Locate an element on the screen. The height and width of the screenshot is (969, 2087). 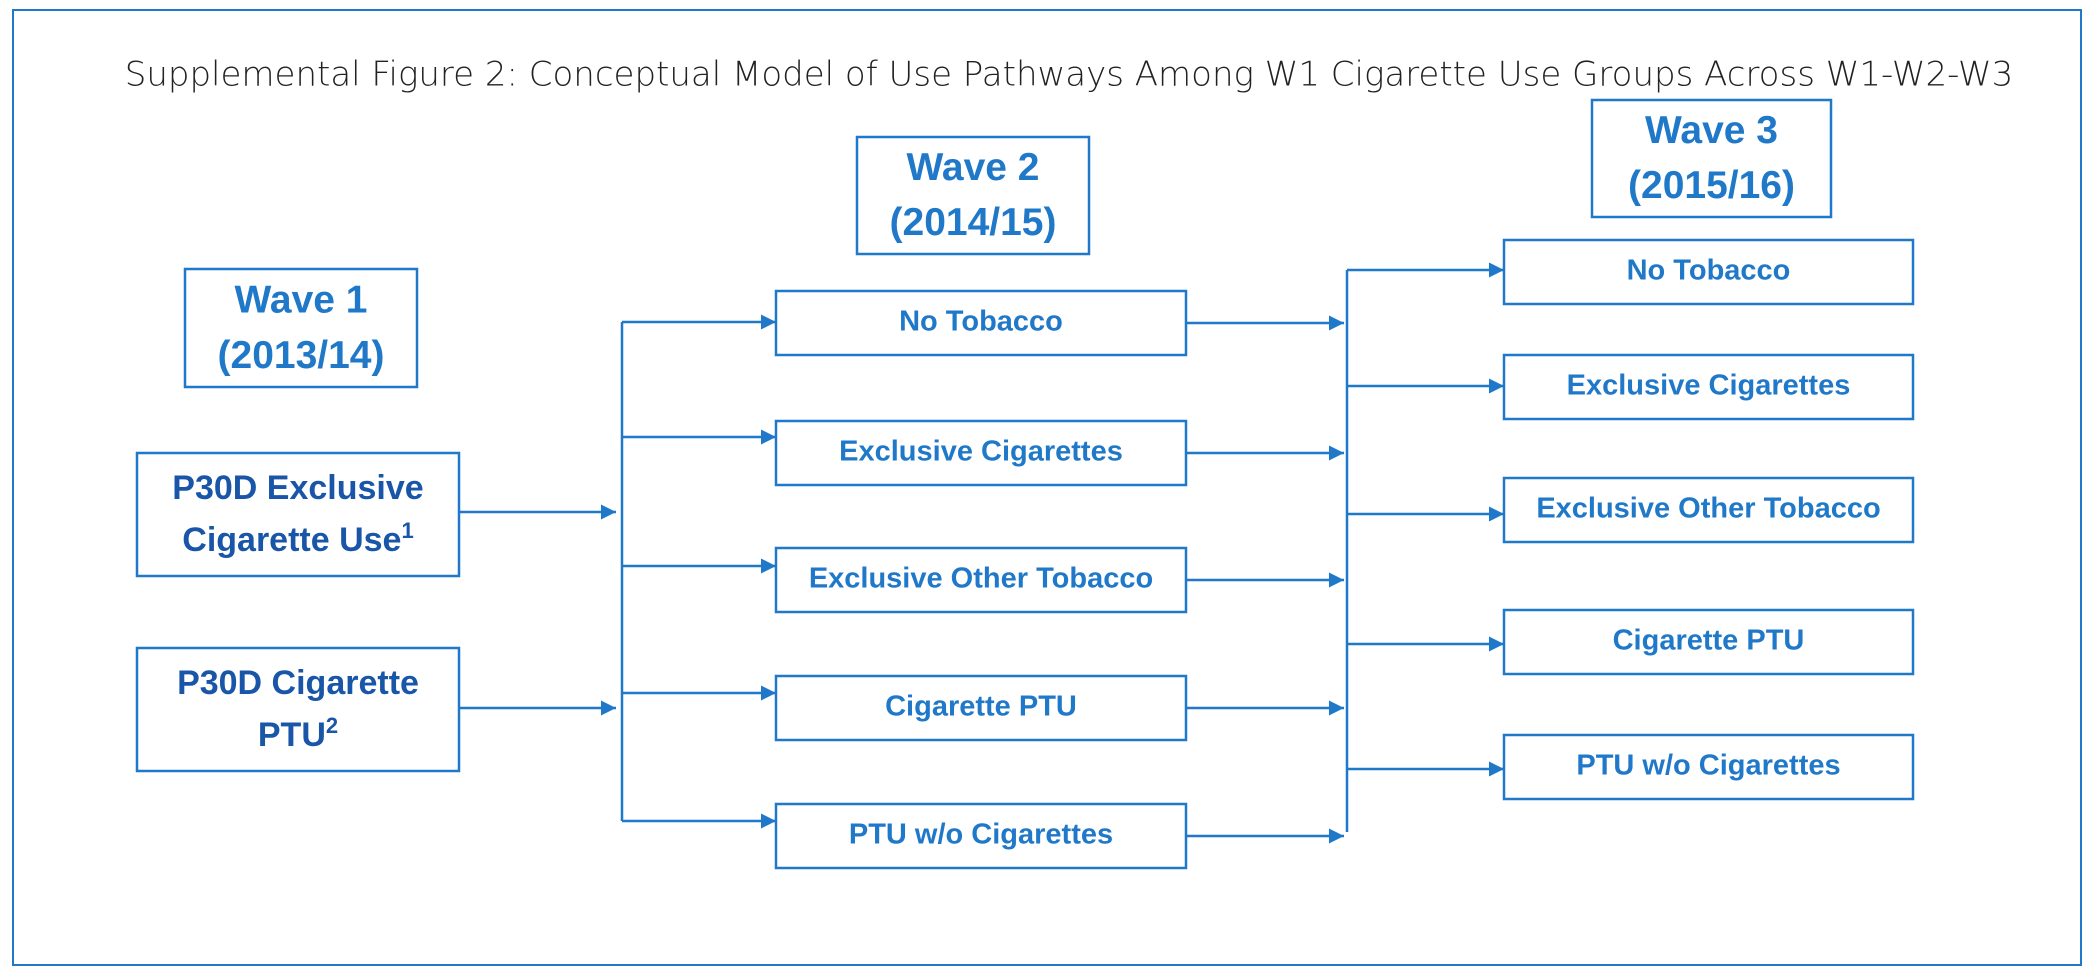
w1-node-line: Cigarette Use is located at coordinates (291, 540).